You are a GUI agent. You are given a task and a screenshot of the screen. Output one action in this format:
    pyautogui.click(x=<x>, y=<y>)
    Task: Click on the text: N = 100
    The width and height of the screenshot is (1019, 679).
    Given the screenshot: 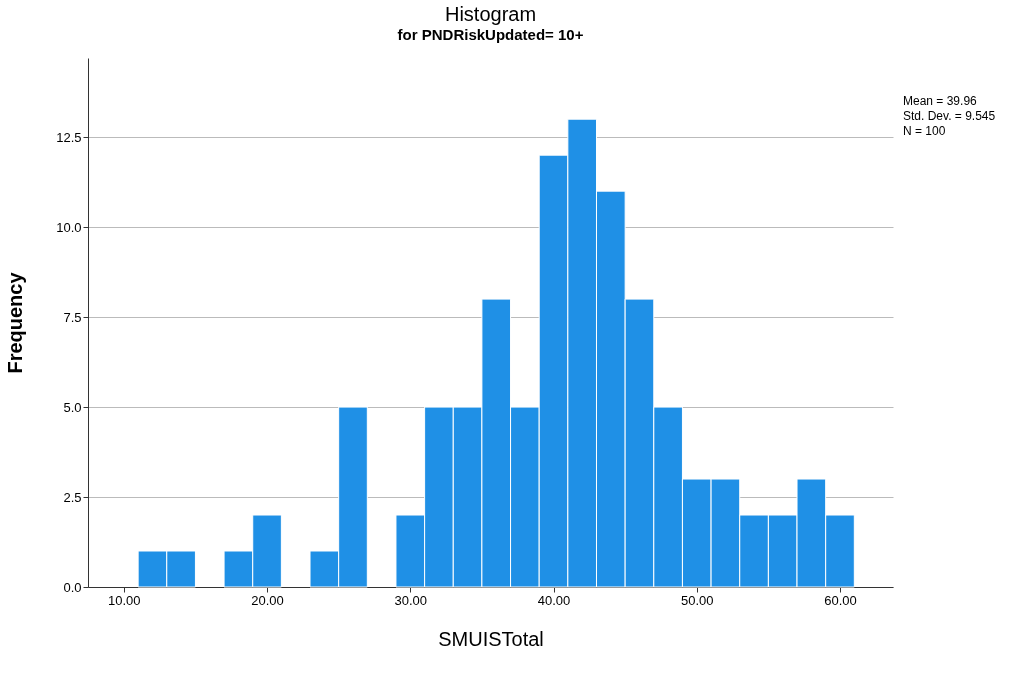 What is the action you would take?
    pyautogui.click(x=924, y=130)
    